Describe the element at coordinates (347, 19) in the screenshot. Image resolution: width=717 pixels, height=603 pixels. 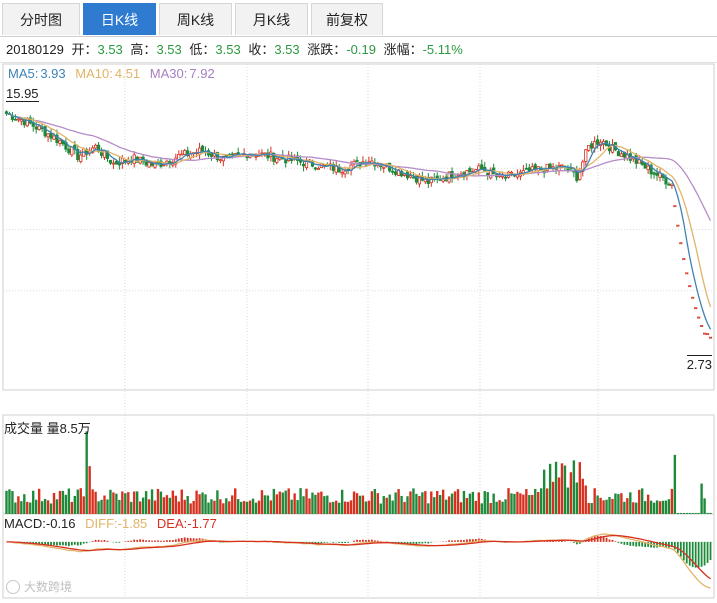
I see `tab-forward-adjusted: 前复权` at that location.